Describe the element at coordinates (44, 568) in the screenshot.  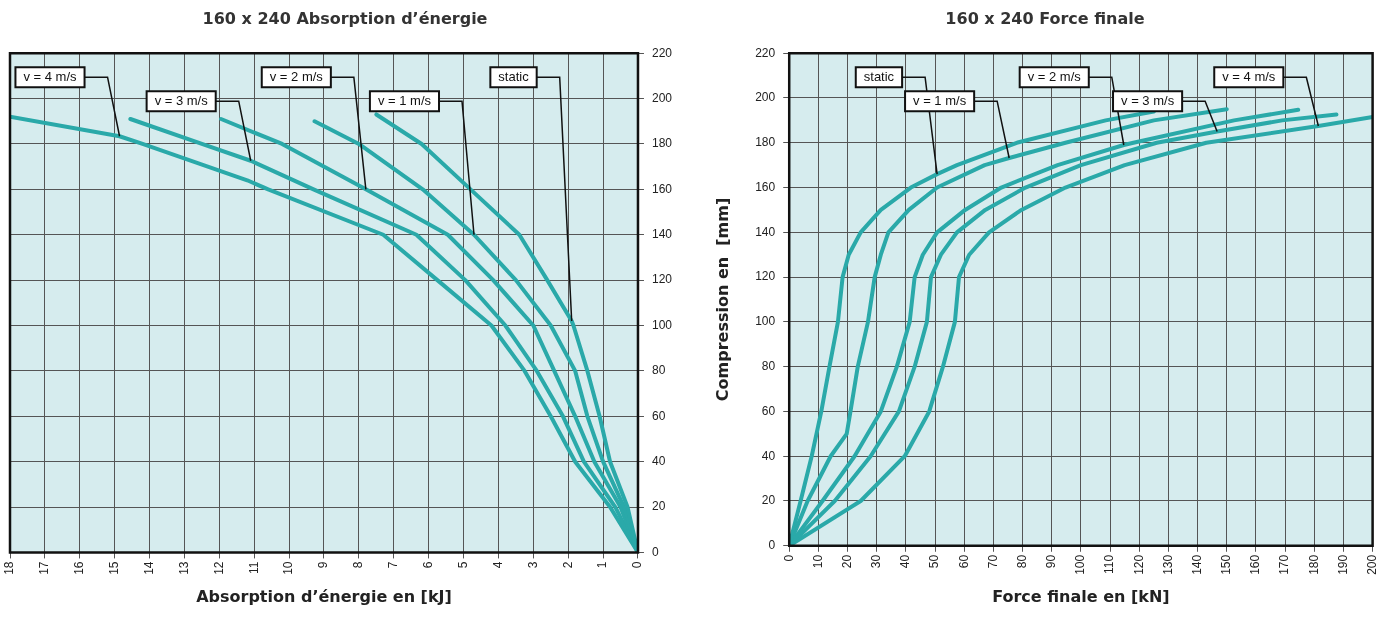
I see `x-tick-label: 17` at that location.